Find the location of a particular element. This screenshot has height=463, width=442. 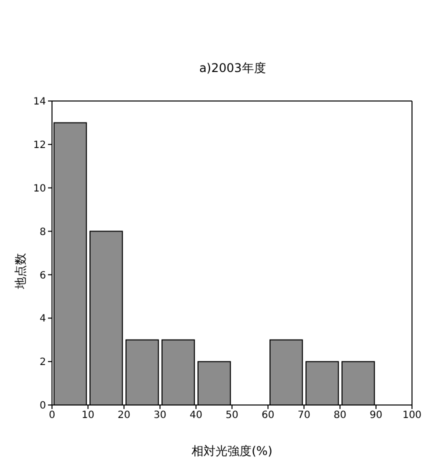

x-axis-title: 相対光強度(%) is located at coordinates (232, 451).